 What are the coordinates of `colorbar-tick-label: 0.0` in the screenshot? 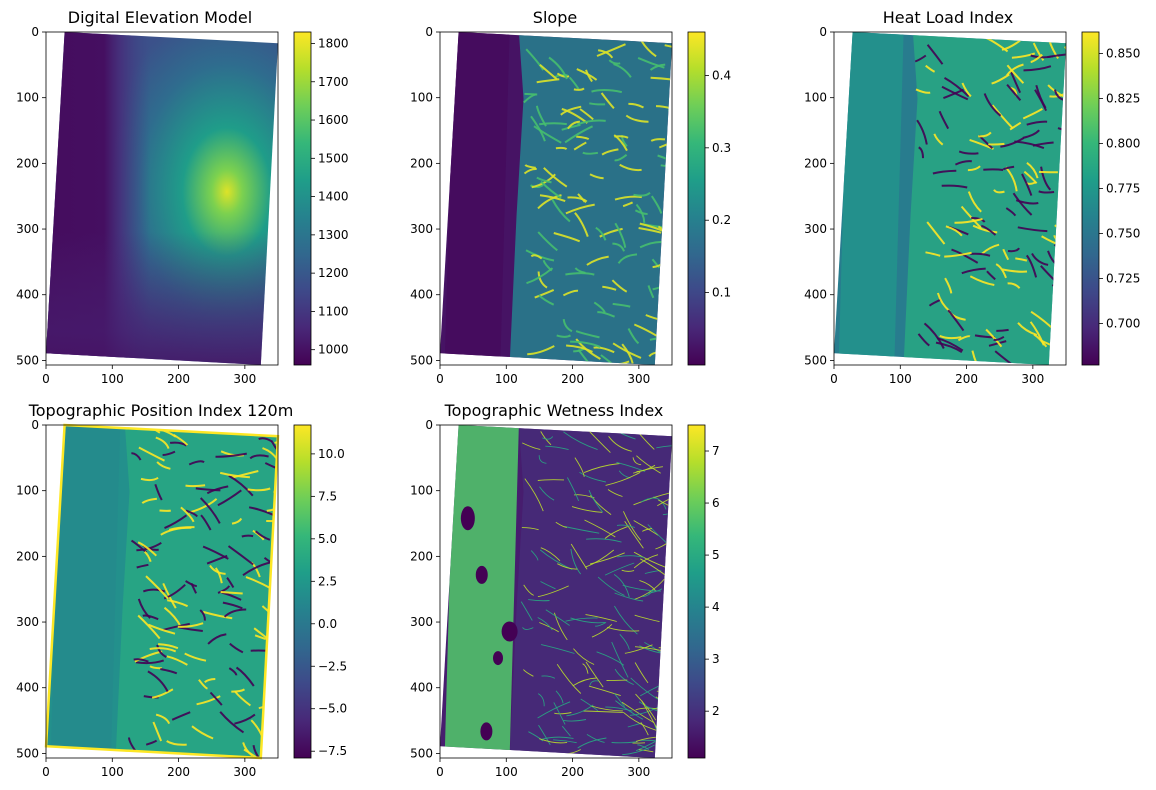 It's located at (327, 624).